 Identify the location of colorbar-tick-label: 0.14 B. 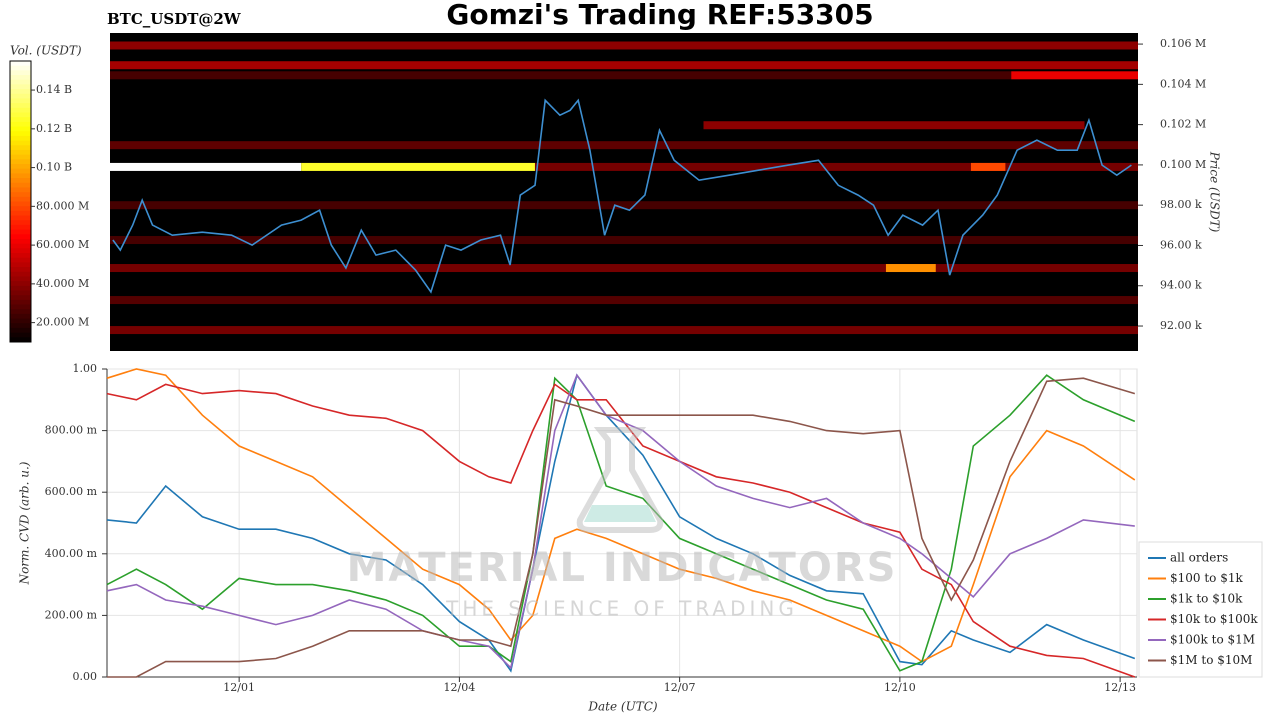
(54, 89).